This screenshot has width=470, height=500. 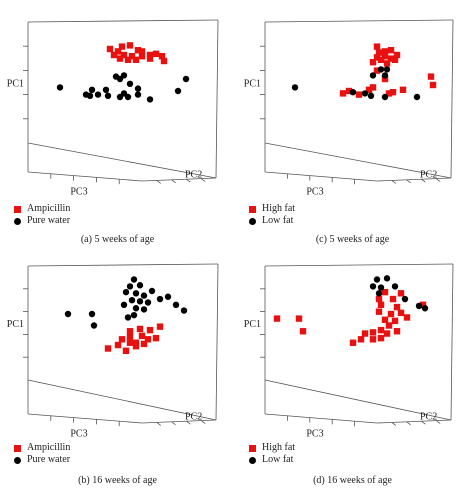 What do you see at coordinates (15, 84) in the screenshot?
I see `axis-label-pc1: PC1` at bounding box center [15, 84].